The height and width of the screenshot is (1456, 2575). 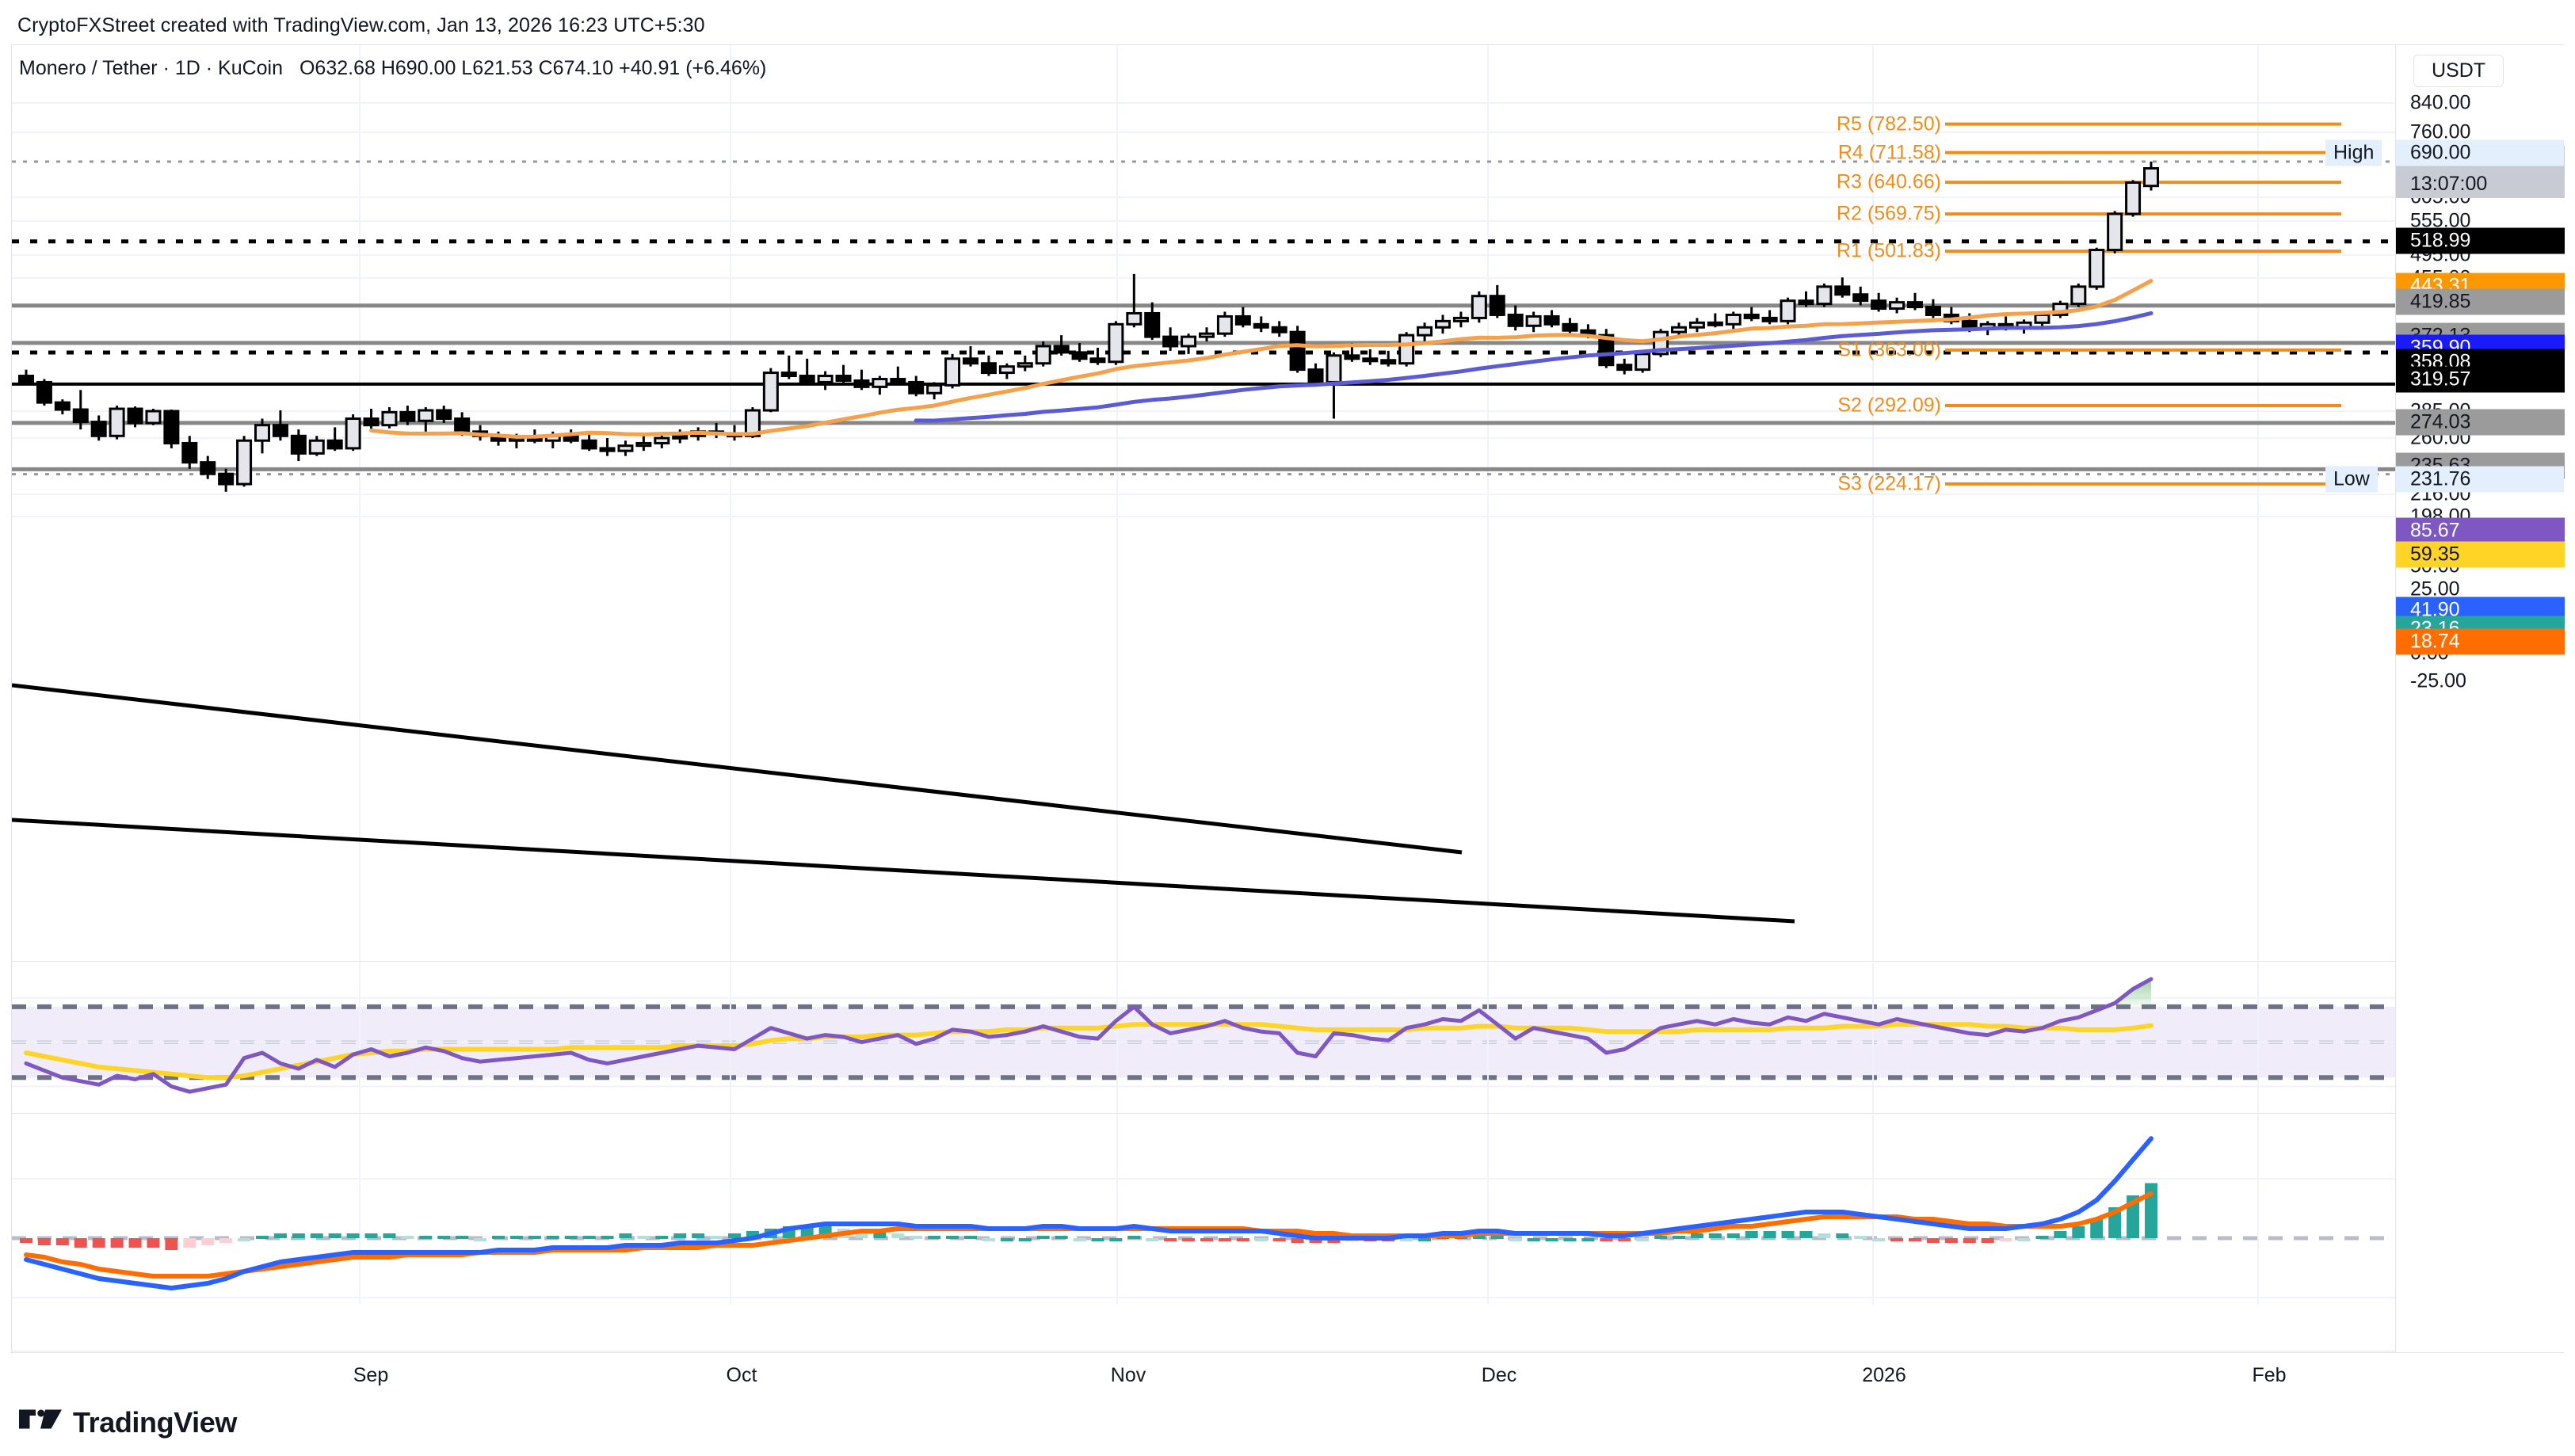 I want to click on rsi-chart-svg, so click(x=1203, y=1037).